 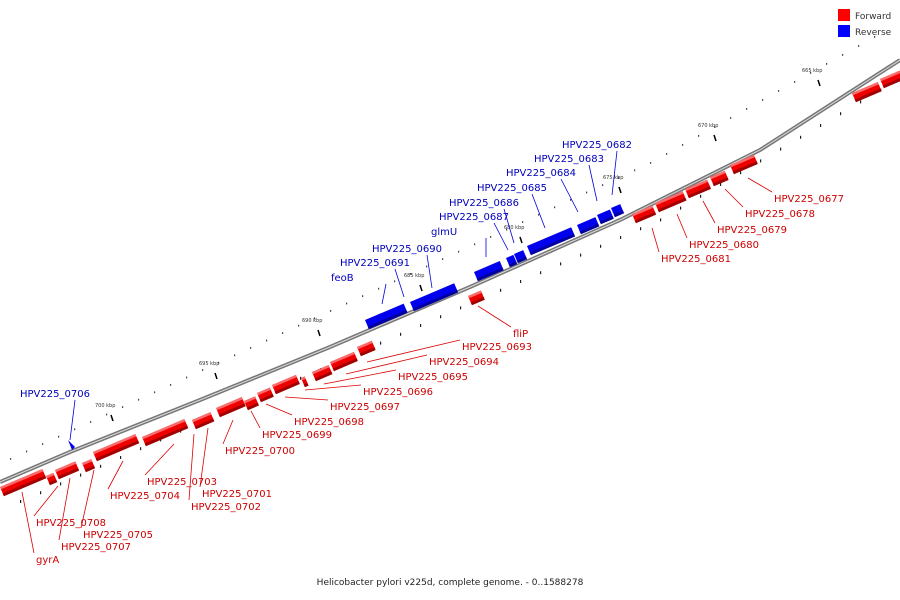 I want to click on tick-mark, so click(x=521, y=240).